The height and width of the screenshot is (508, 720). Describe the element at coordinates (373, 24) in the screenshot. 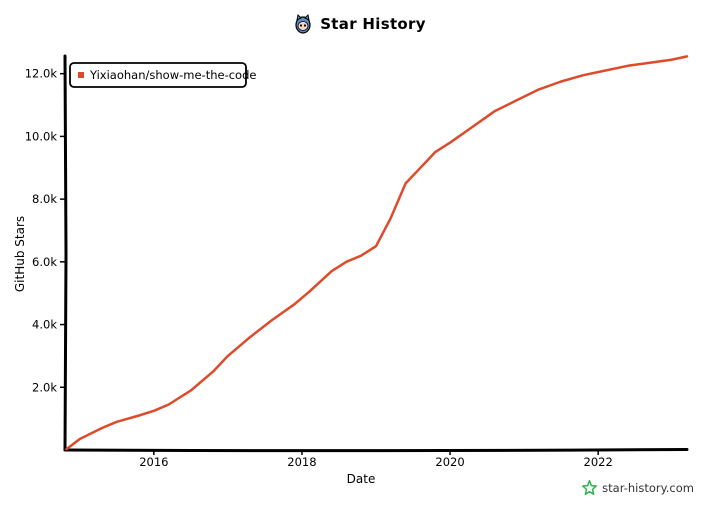

I see `chart-title: Star History` at that location.